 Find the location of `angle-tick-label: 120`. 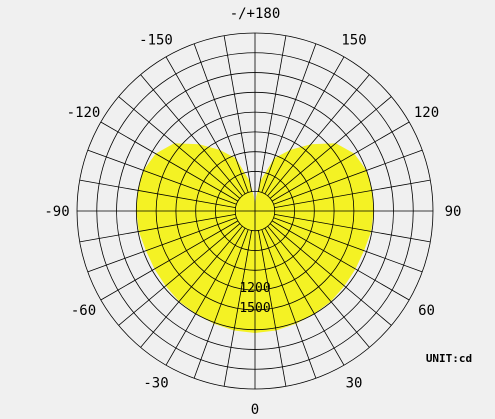

angle-tick-label: 120 is located at coordinates (426, 113).